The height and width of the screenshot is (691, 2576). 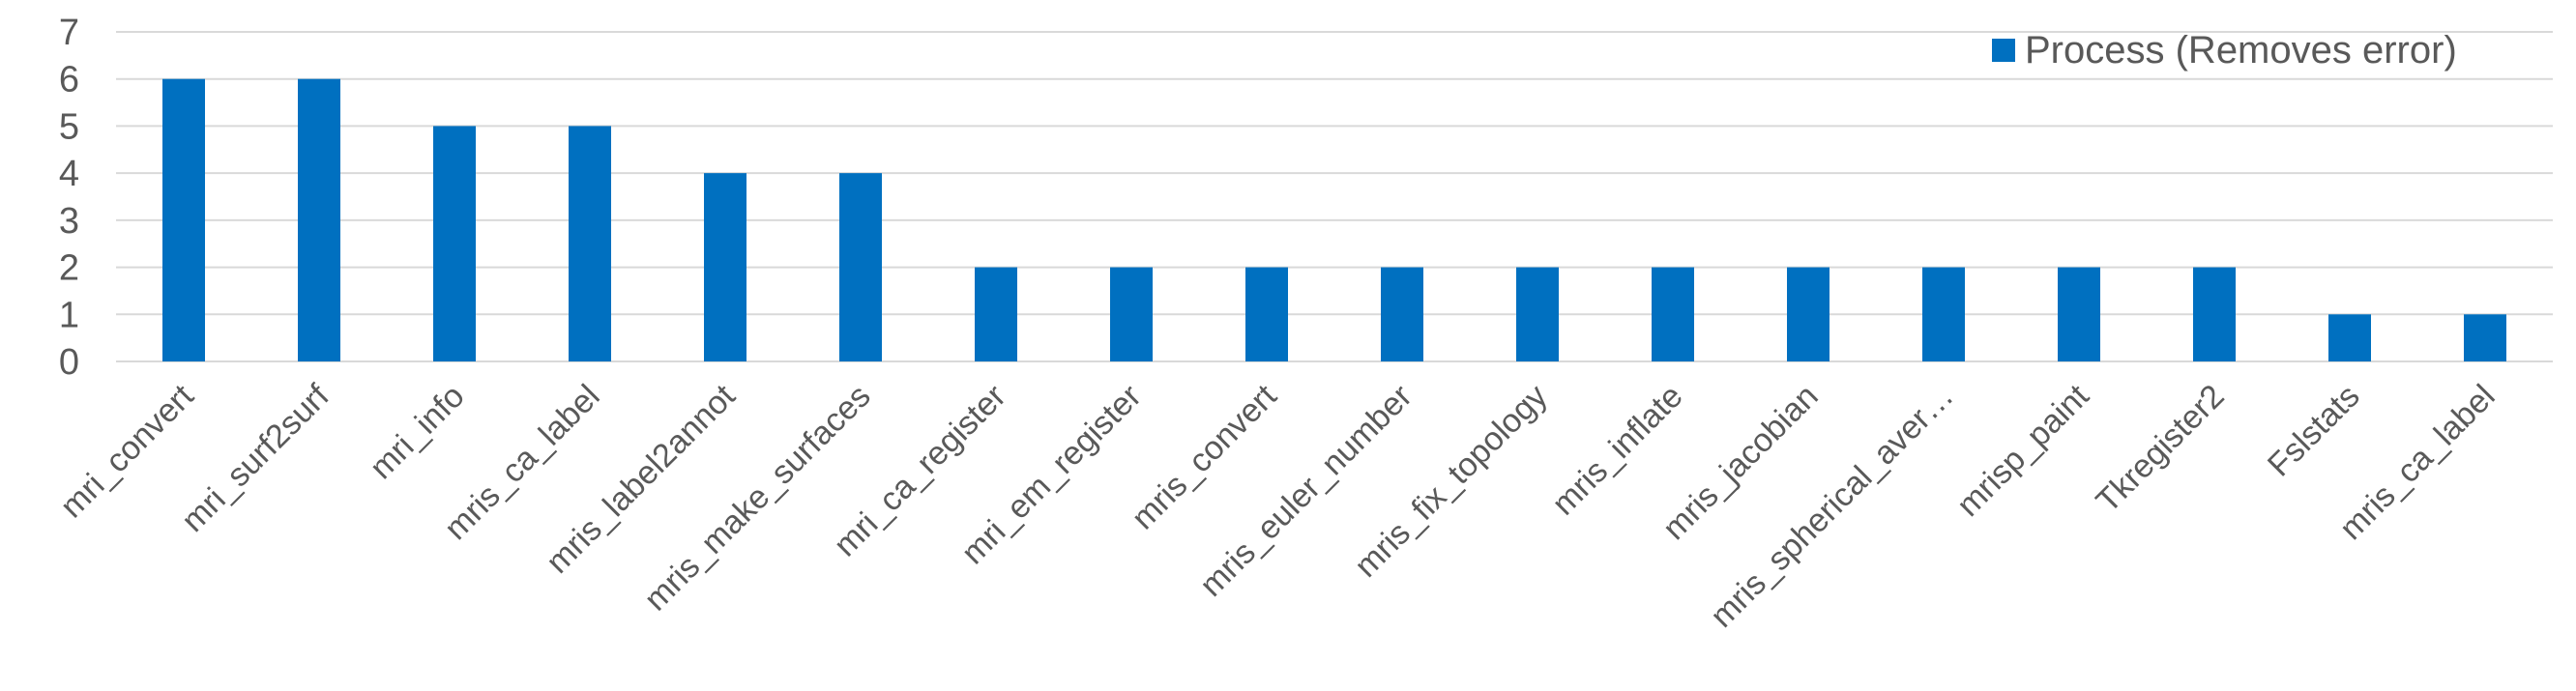 I want to click on y-tick-label: 2, so click(x=69, y=268).